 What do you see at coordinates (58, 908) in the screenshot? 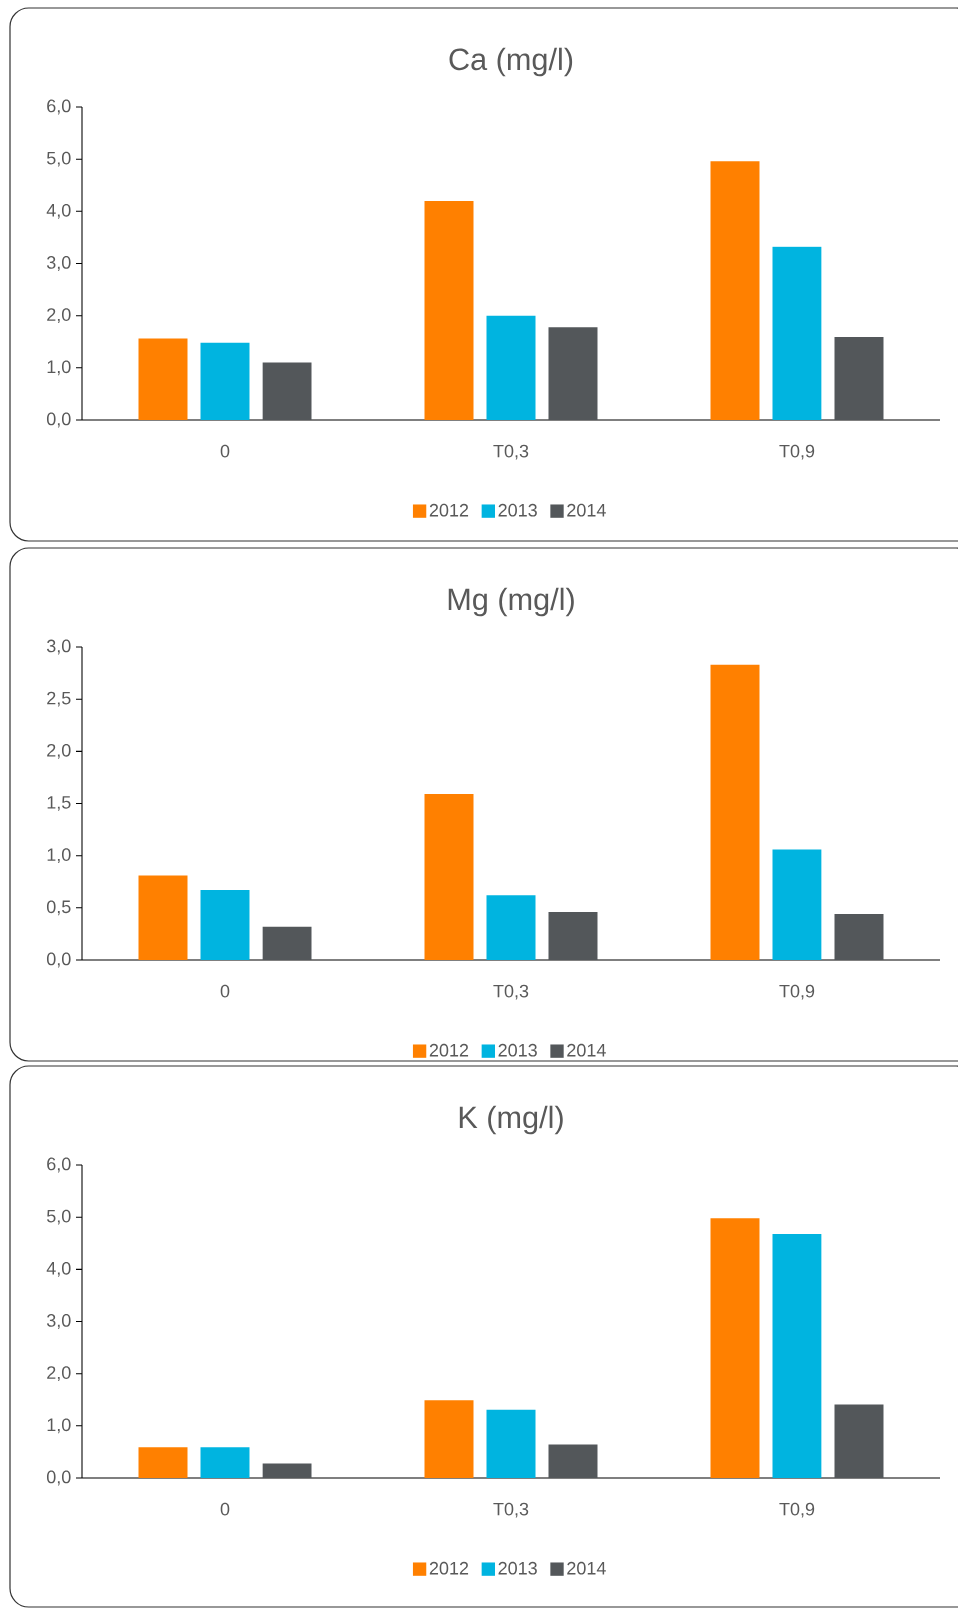
I see `y-tick-label: 0,5` at bounding box center [58, 908].